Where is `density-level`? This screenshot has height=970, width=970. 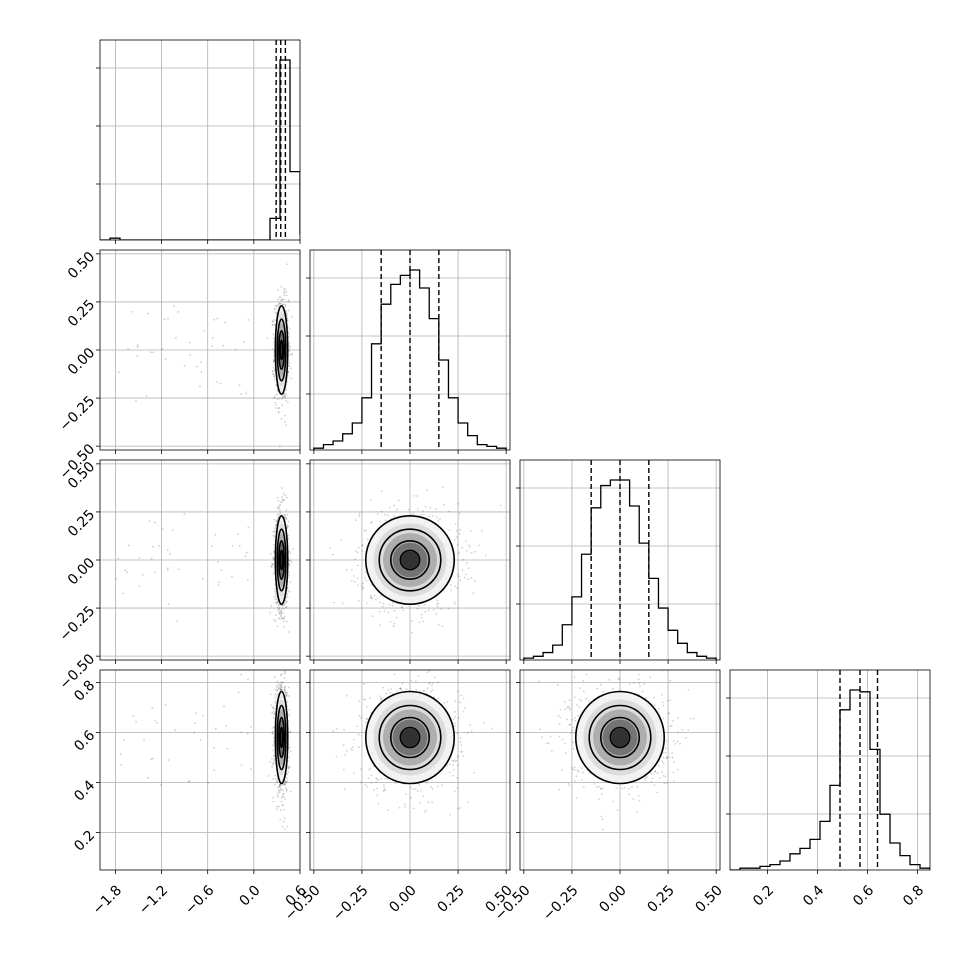 density-level is located at coordinates (410, 737).